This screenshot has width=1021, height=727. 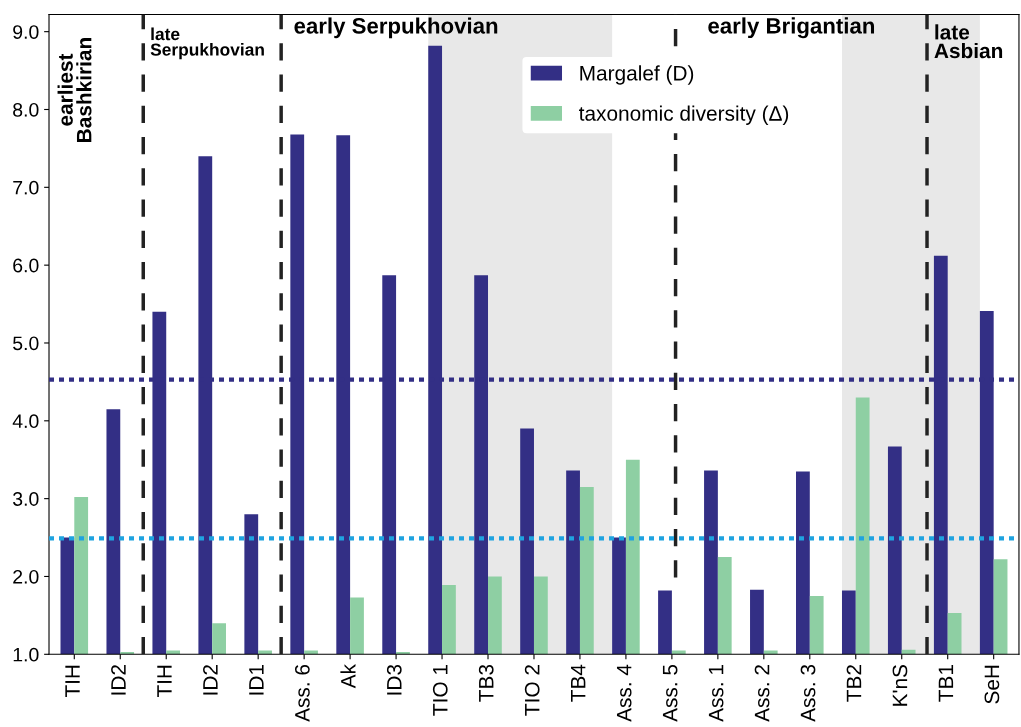 What do you see at coordinates (716, 693) in the screenshot?
I see `x-tick-label: Ass. 1` at bounding box center [716, 693].